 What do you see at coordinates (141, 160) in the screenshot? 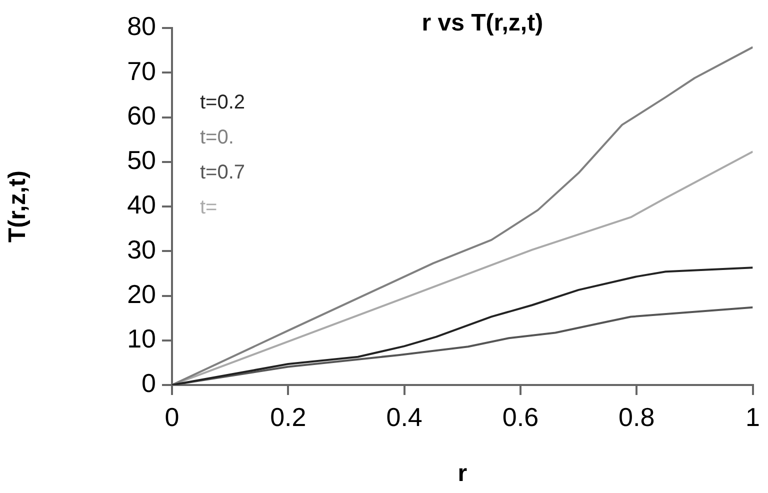
I see `y-tick-label: 50` at bounding box center [141, 160].